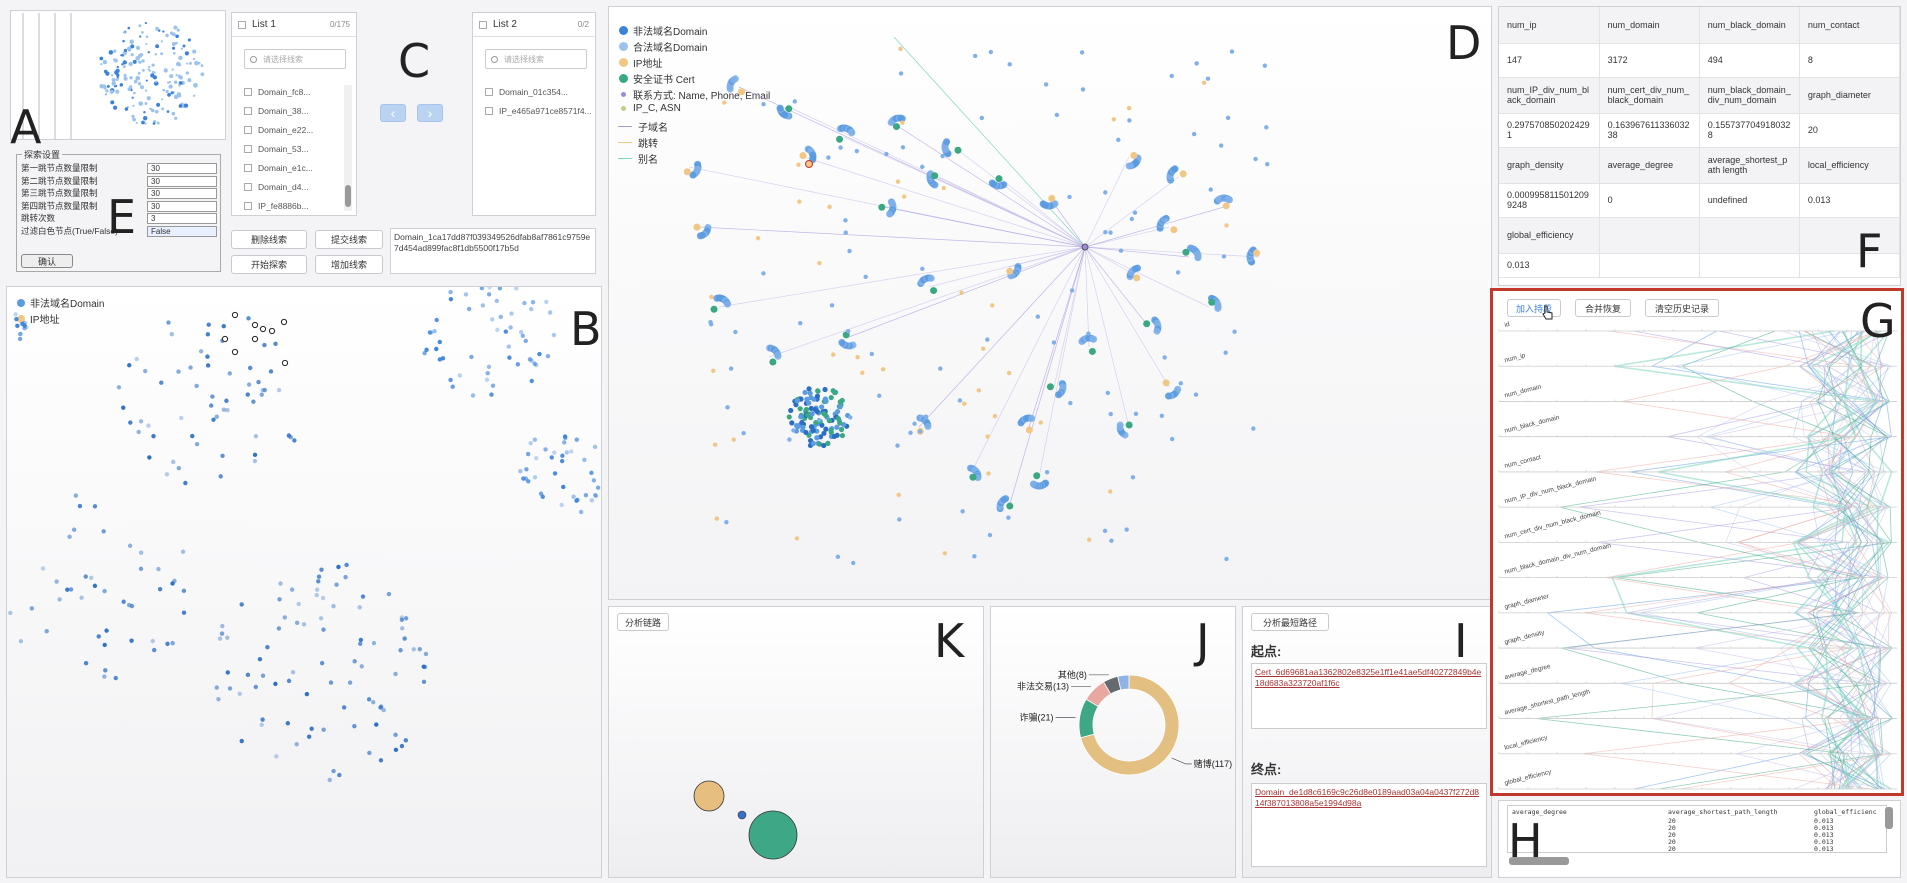 The height and width of the screenshot is (883, 1907). Describe the element at coordinates (59, 180) in the screenshot. I see `setting-label: 第二跳节点数量限制` at that location.